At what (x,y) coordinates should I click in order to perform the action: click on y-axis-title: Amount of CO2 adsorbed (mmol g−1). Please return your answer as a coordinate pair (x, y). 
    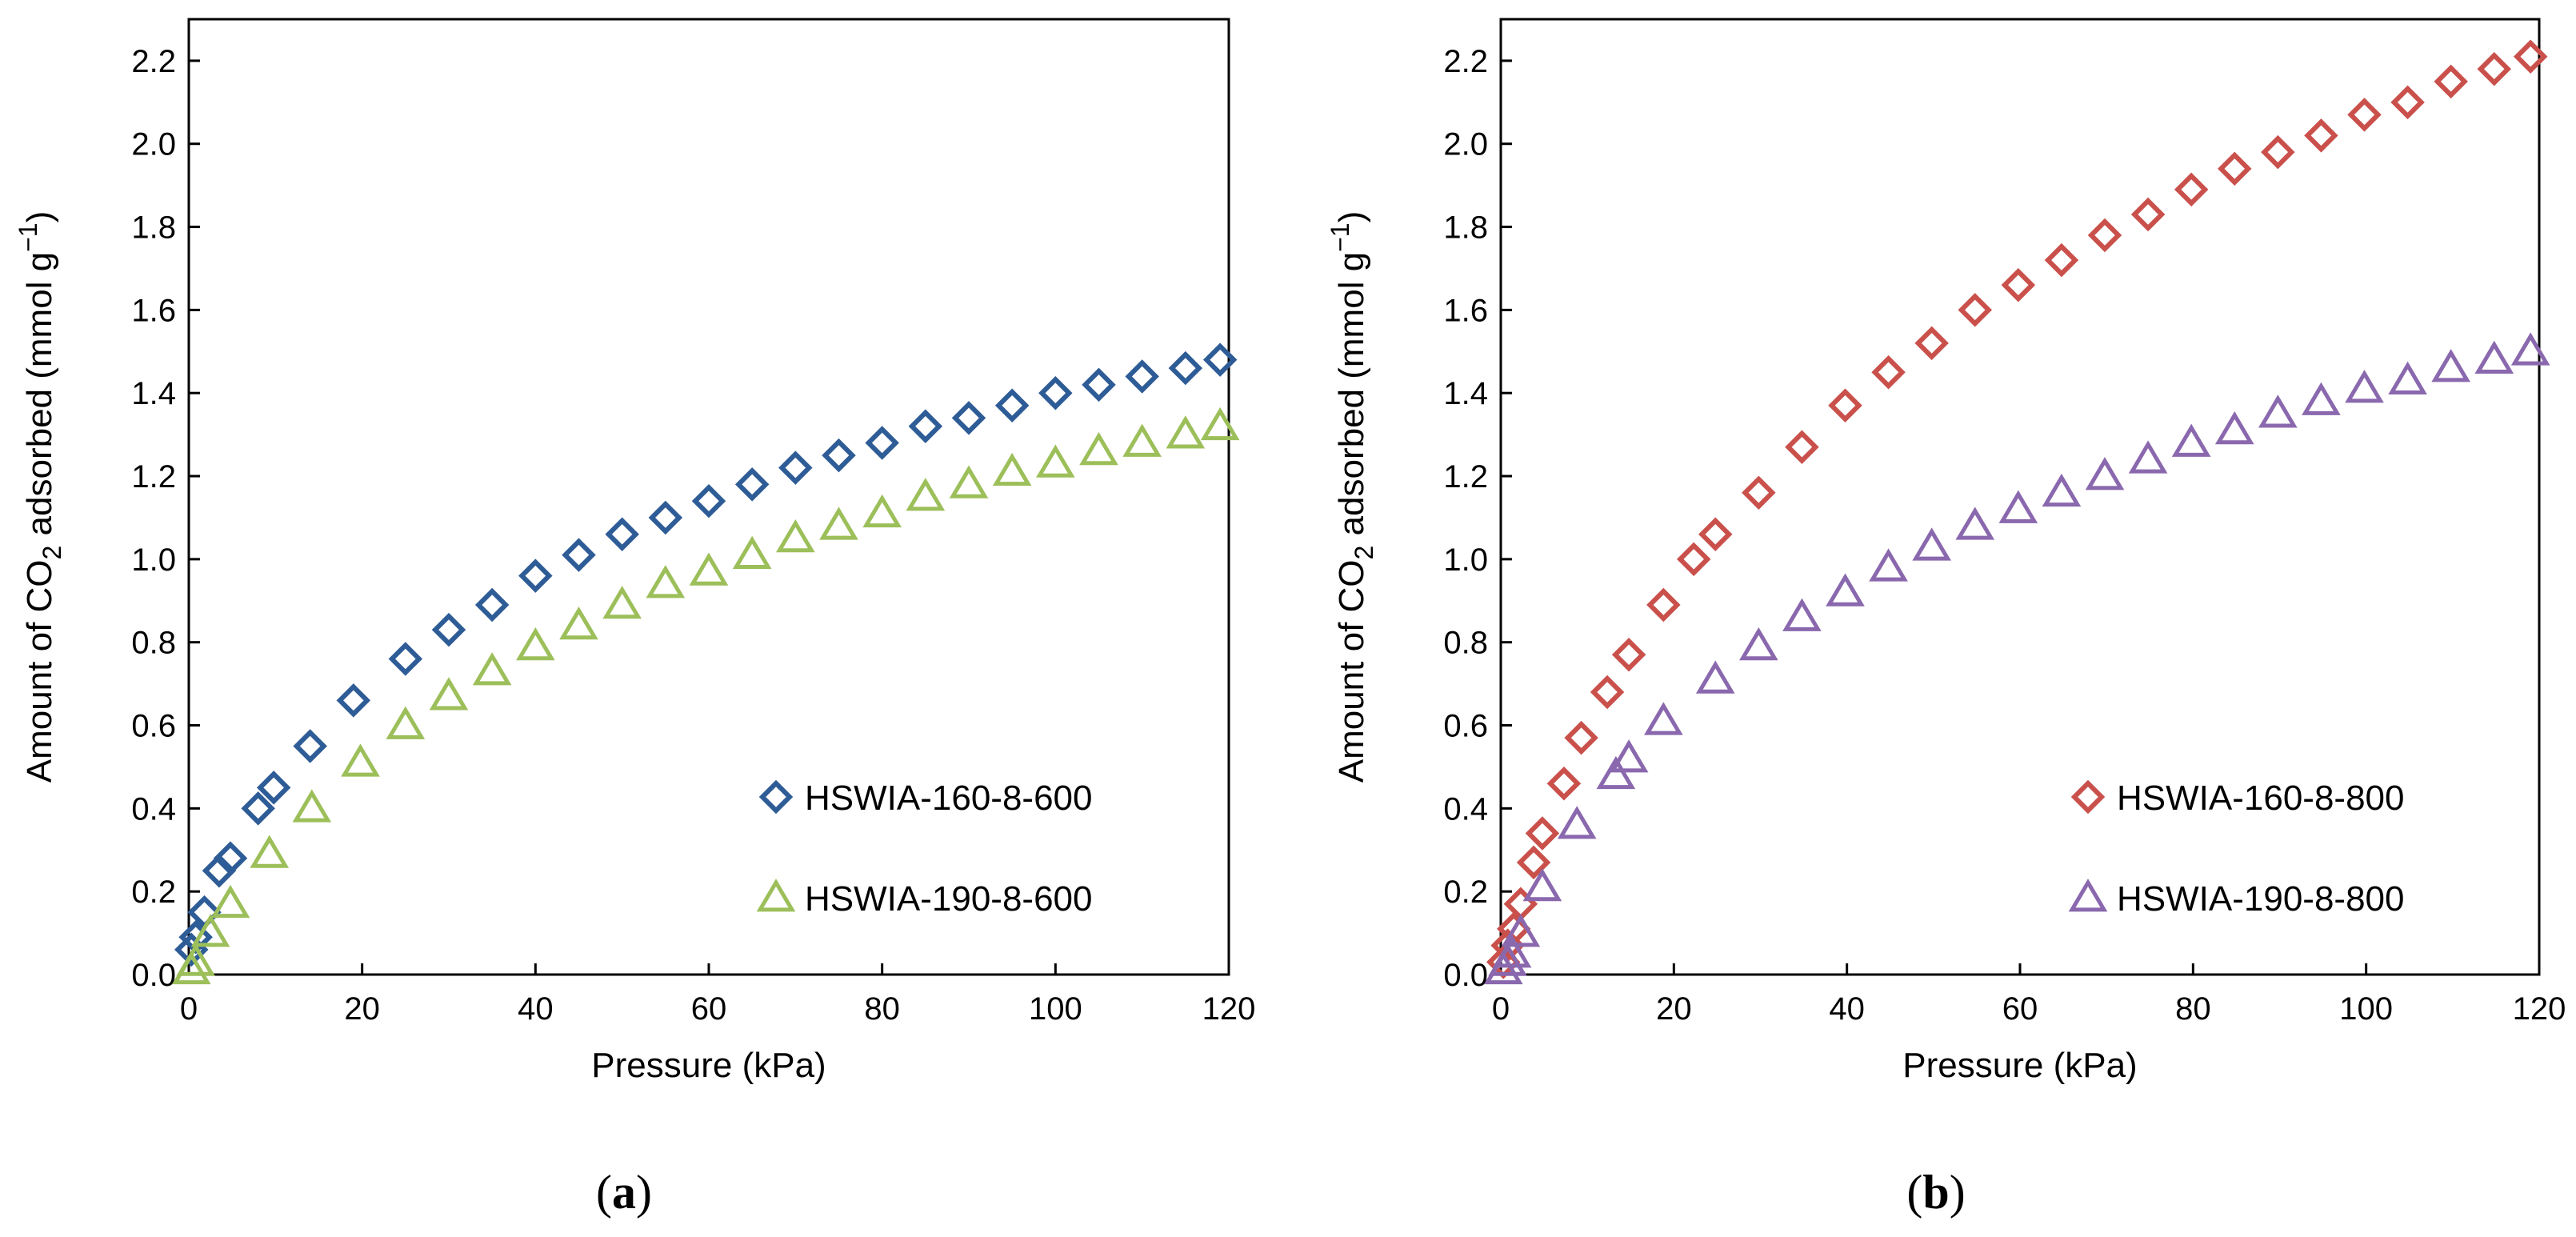
    Looking at the image, I should click on (40, 497).